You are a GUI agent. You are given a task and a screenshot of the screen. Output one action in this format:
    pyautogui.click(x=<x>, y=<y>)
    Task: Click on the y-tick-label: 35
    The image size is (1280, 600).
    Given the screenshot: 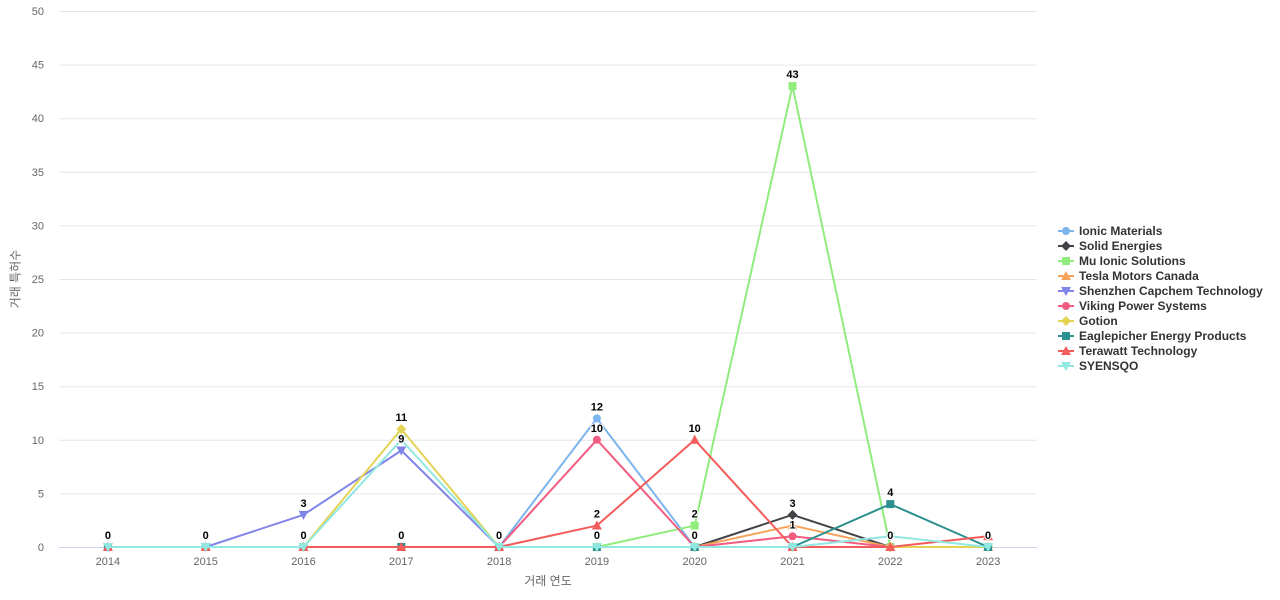 What is the action you would take?
    pyautogui.click(x=38, y=173)
    